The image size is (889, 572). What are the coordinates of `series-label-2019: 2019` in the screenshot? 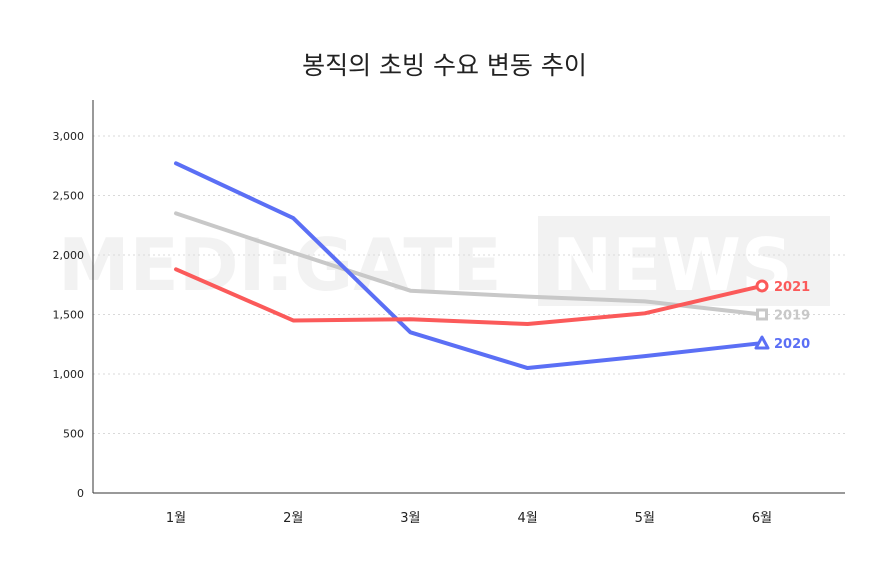 It's located at (792, 316).